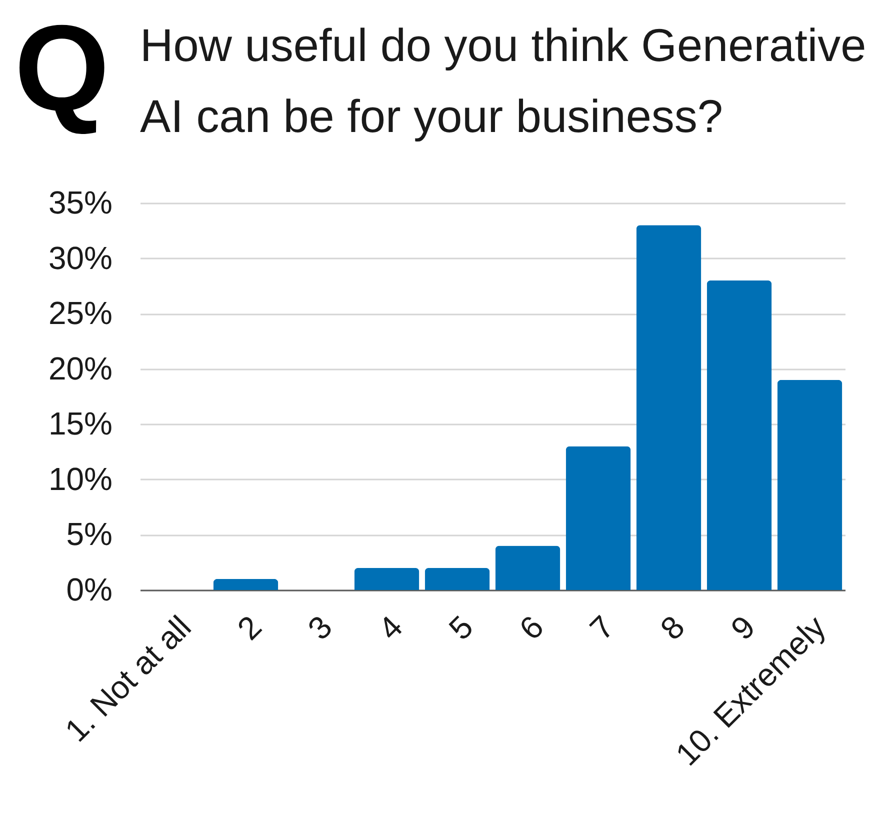 This screenshot has width=890, height=815. Describe the element at coordinates (461, 627) in the screenshot. I see `x-tick-label: 5` at that location.